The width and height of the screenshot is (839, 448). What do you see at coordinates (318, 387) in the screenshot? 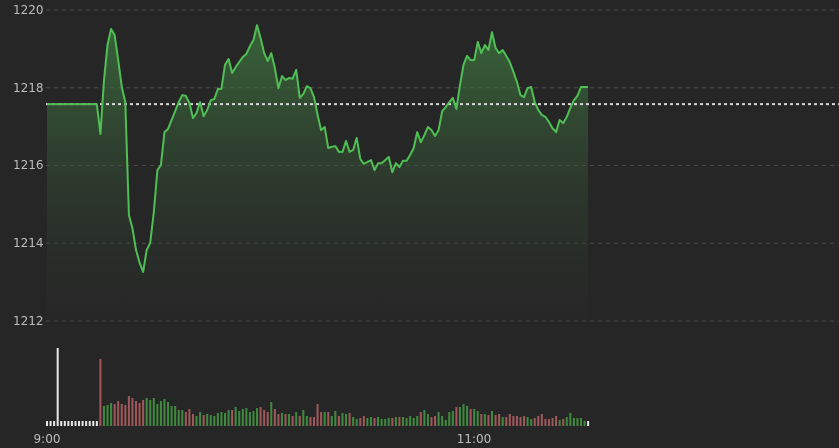
I see `volume-bars` at bounding box center [318, 387].